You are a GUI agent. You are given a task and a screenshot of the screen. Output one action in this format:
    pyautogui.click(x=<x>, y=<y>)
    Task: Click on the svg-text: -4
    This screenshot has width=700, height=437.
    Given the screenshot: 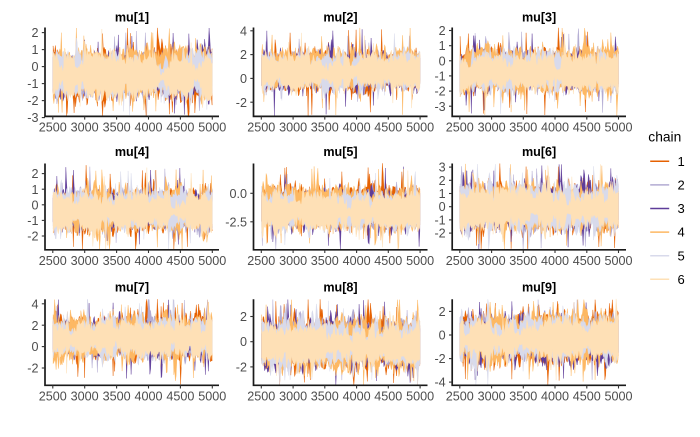 What is the action you would take?
    pyautogui.click(x=439, y=383)
    